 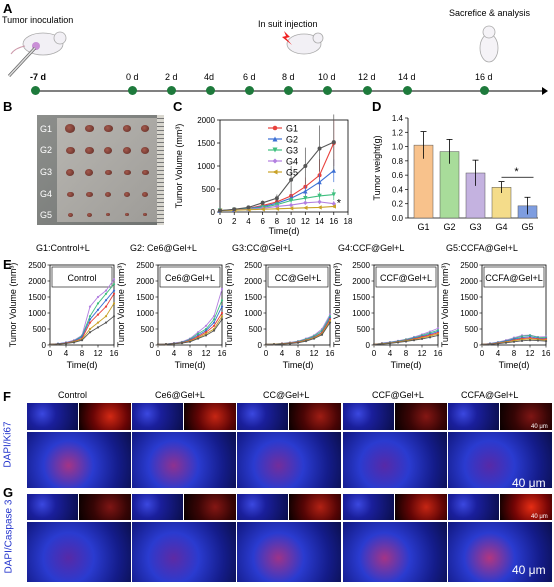 I want to click on g-red-tile, so click(x=210, y=507).